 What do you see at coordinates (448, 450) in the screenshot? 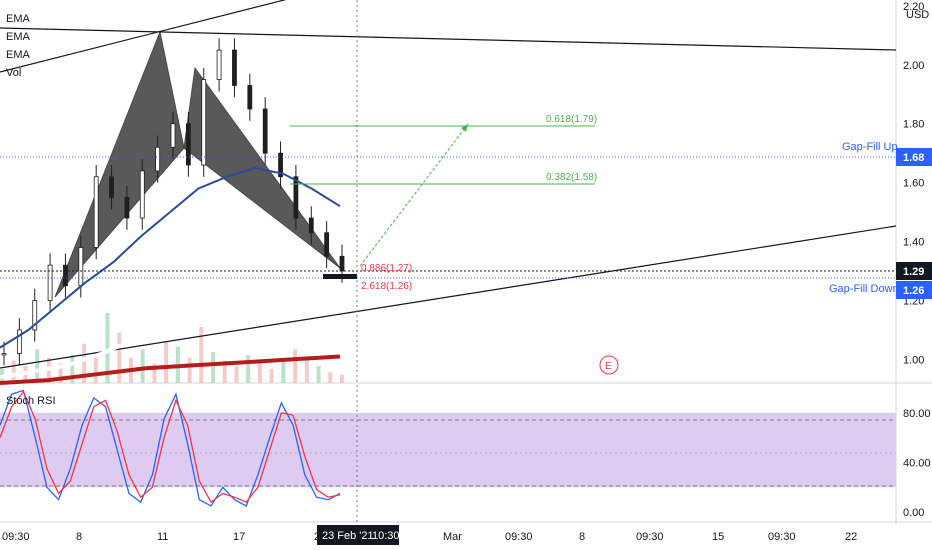
I see `stoch-band` at bounding box center [448, 450].